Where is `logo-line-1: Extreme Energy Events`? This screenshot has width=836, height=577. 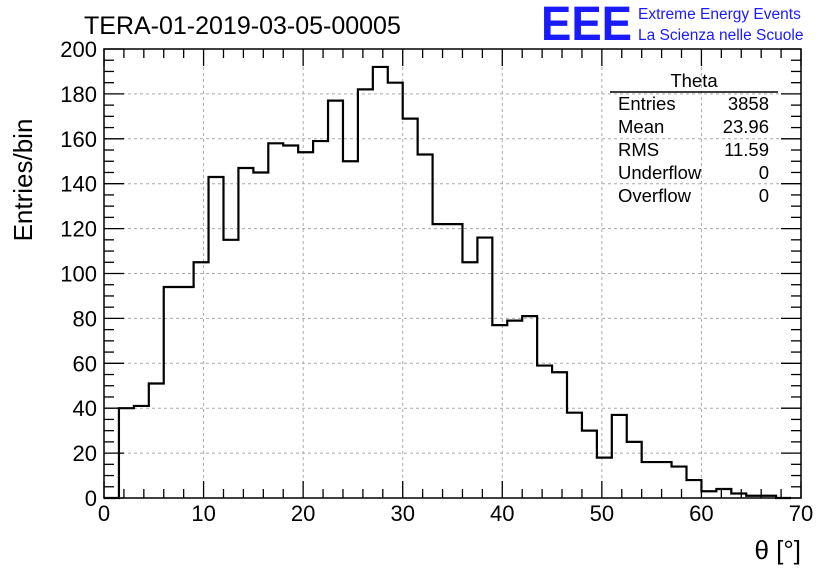 logo-line-1: Extreme Energy Events is located at coordinates (719, 14).